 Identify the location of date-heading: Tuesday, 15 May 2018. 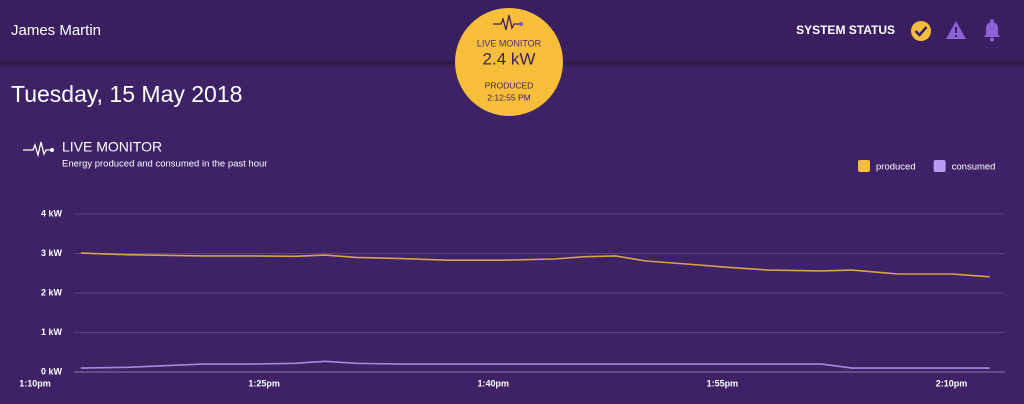
(126, 94).